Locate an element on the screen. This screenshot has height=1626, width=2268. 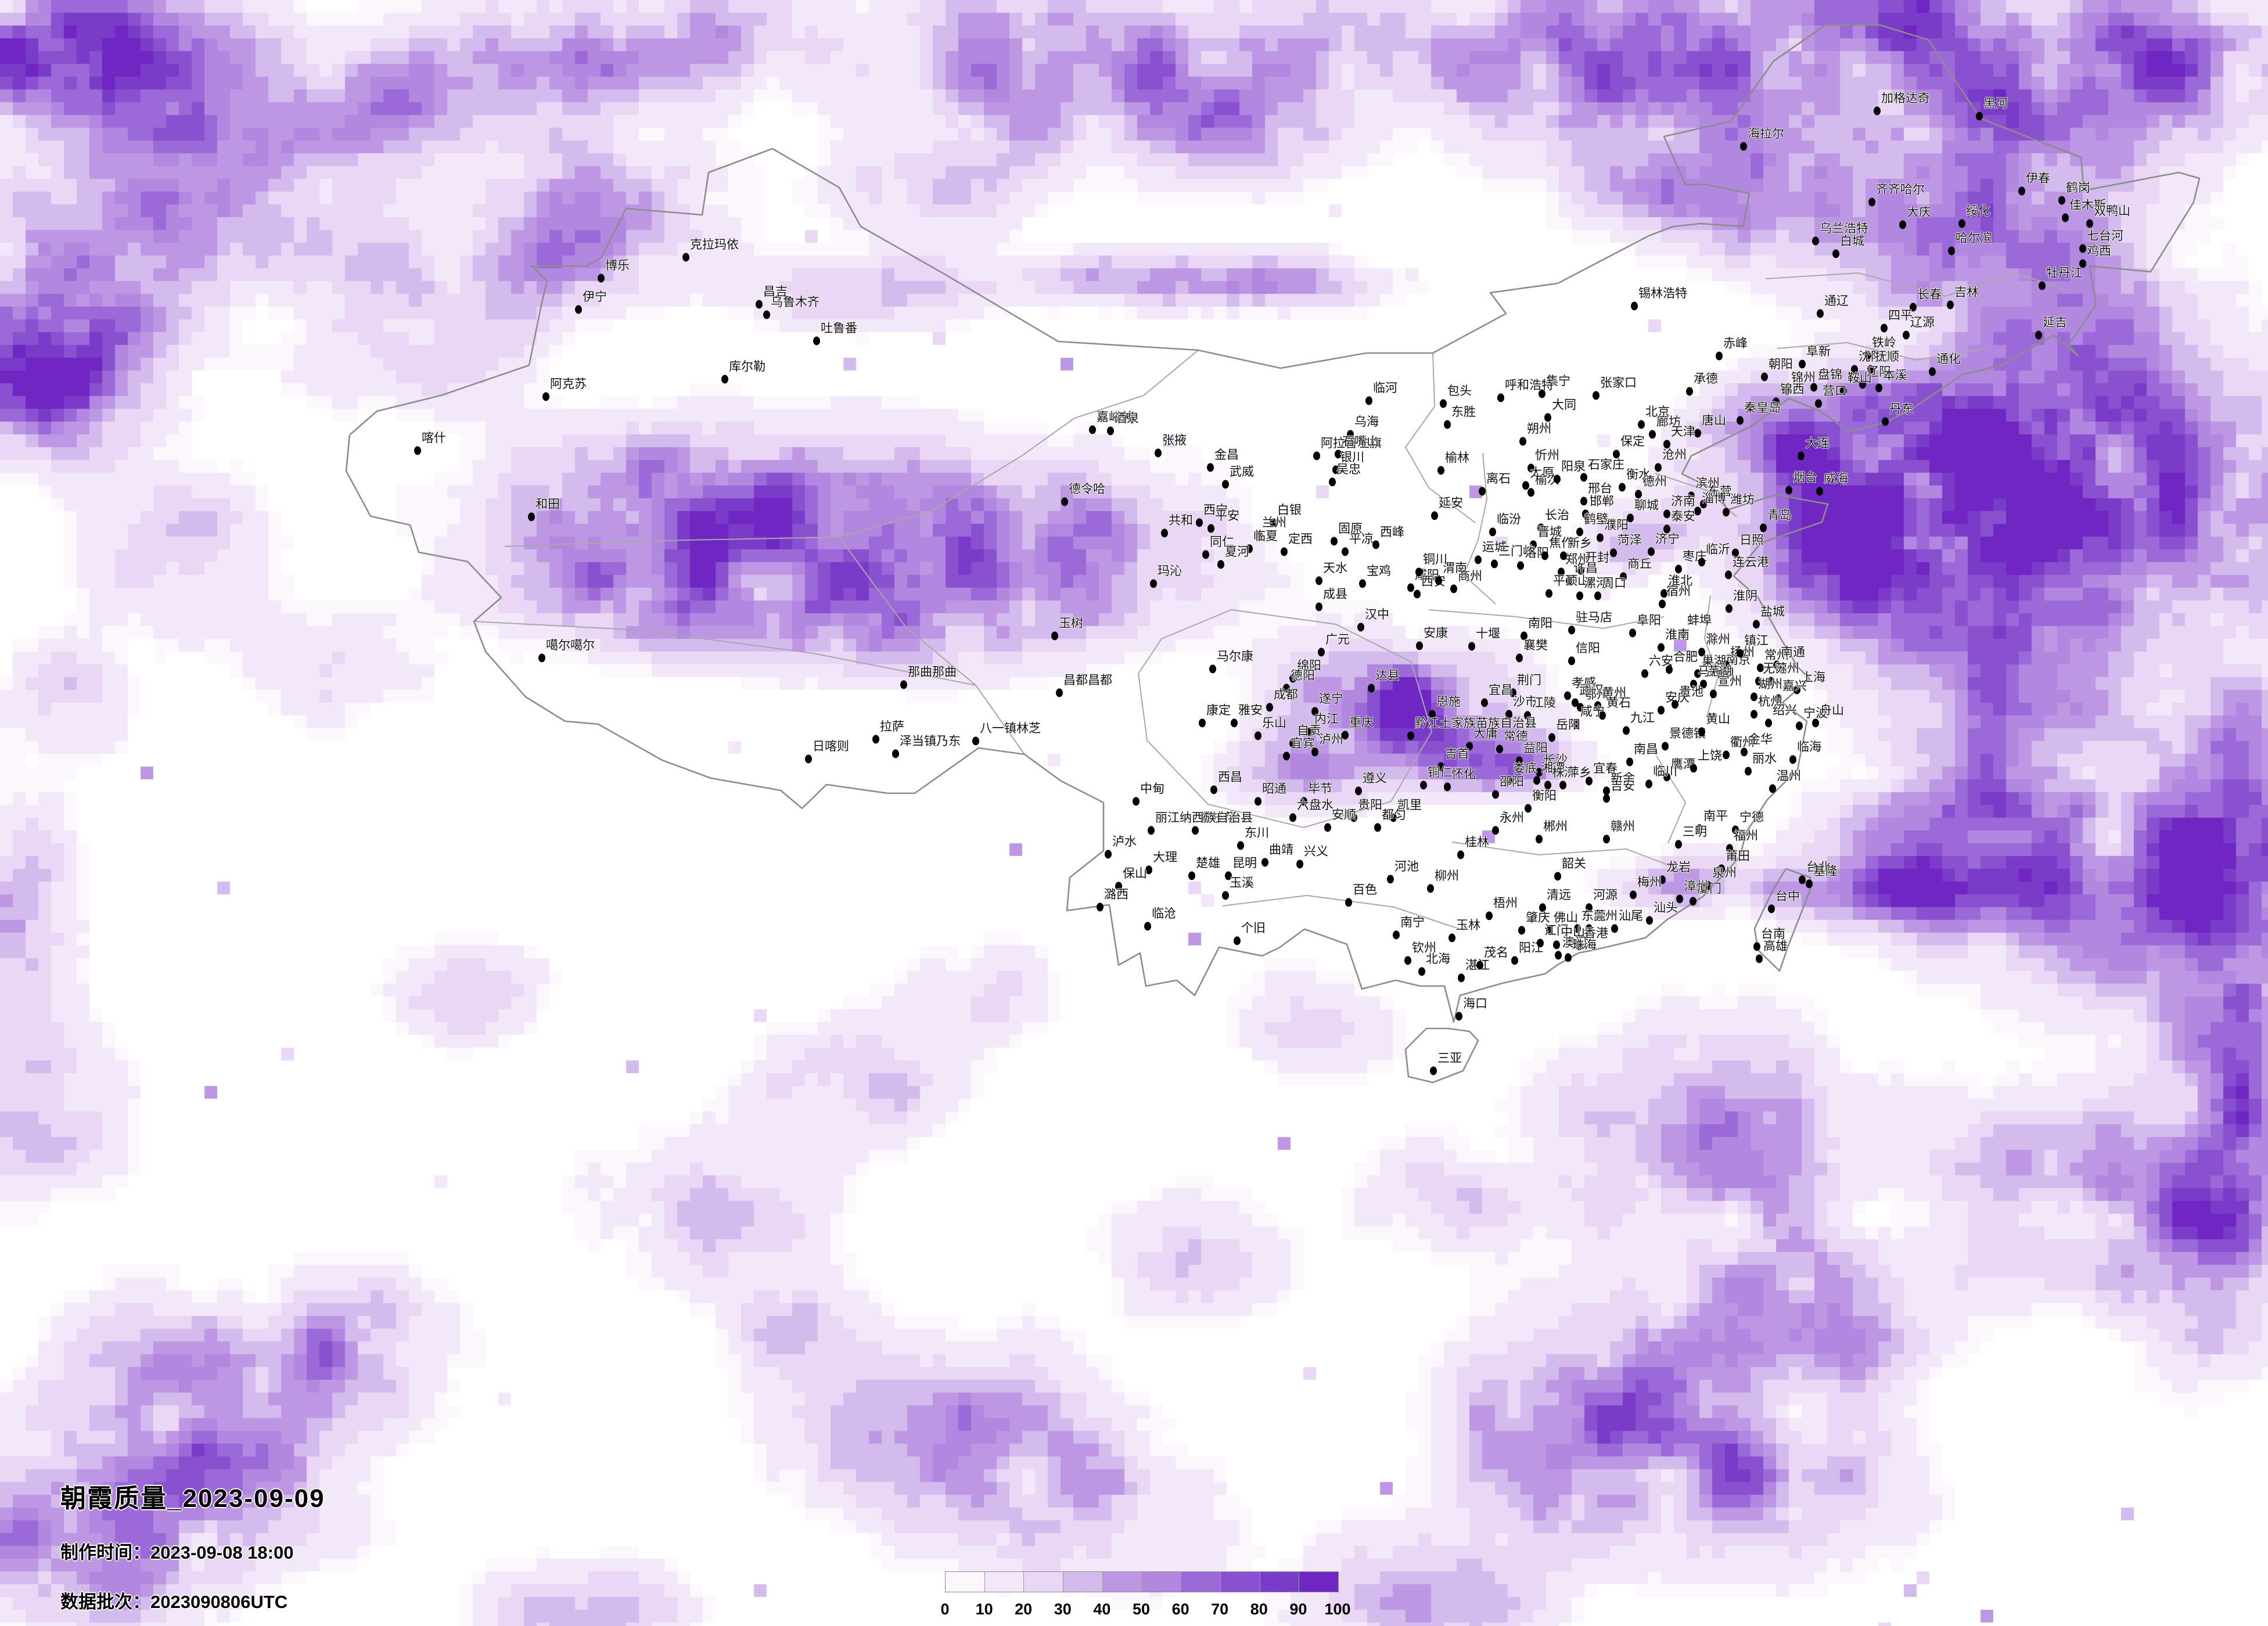
city-label: 东川 is located at coordinates (1257, 833).